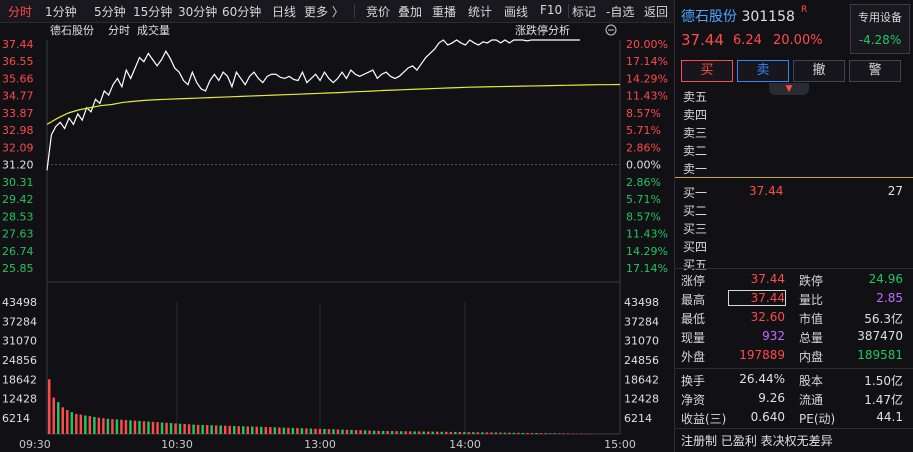  I want to click on pct-axis-label: 2.86%, so click(643, 182).